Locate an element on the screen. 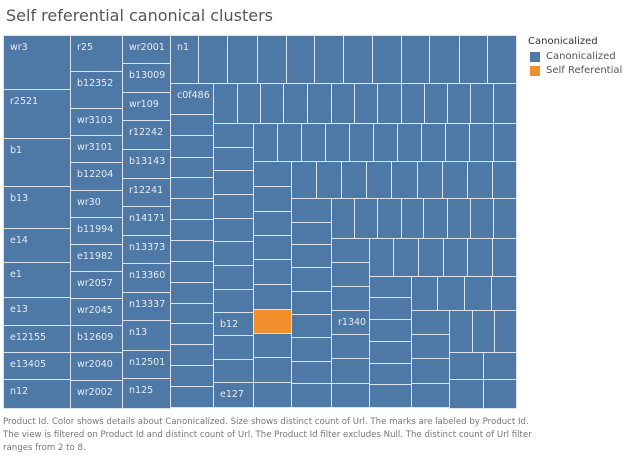 Image resolution: width=635 pixels, height=456 pixels. treemap-cell: e1 is located at coordinates (37, 280).